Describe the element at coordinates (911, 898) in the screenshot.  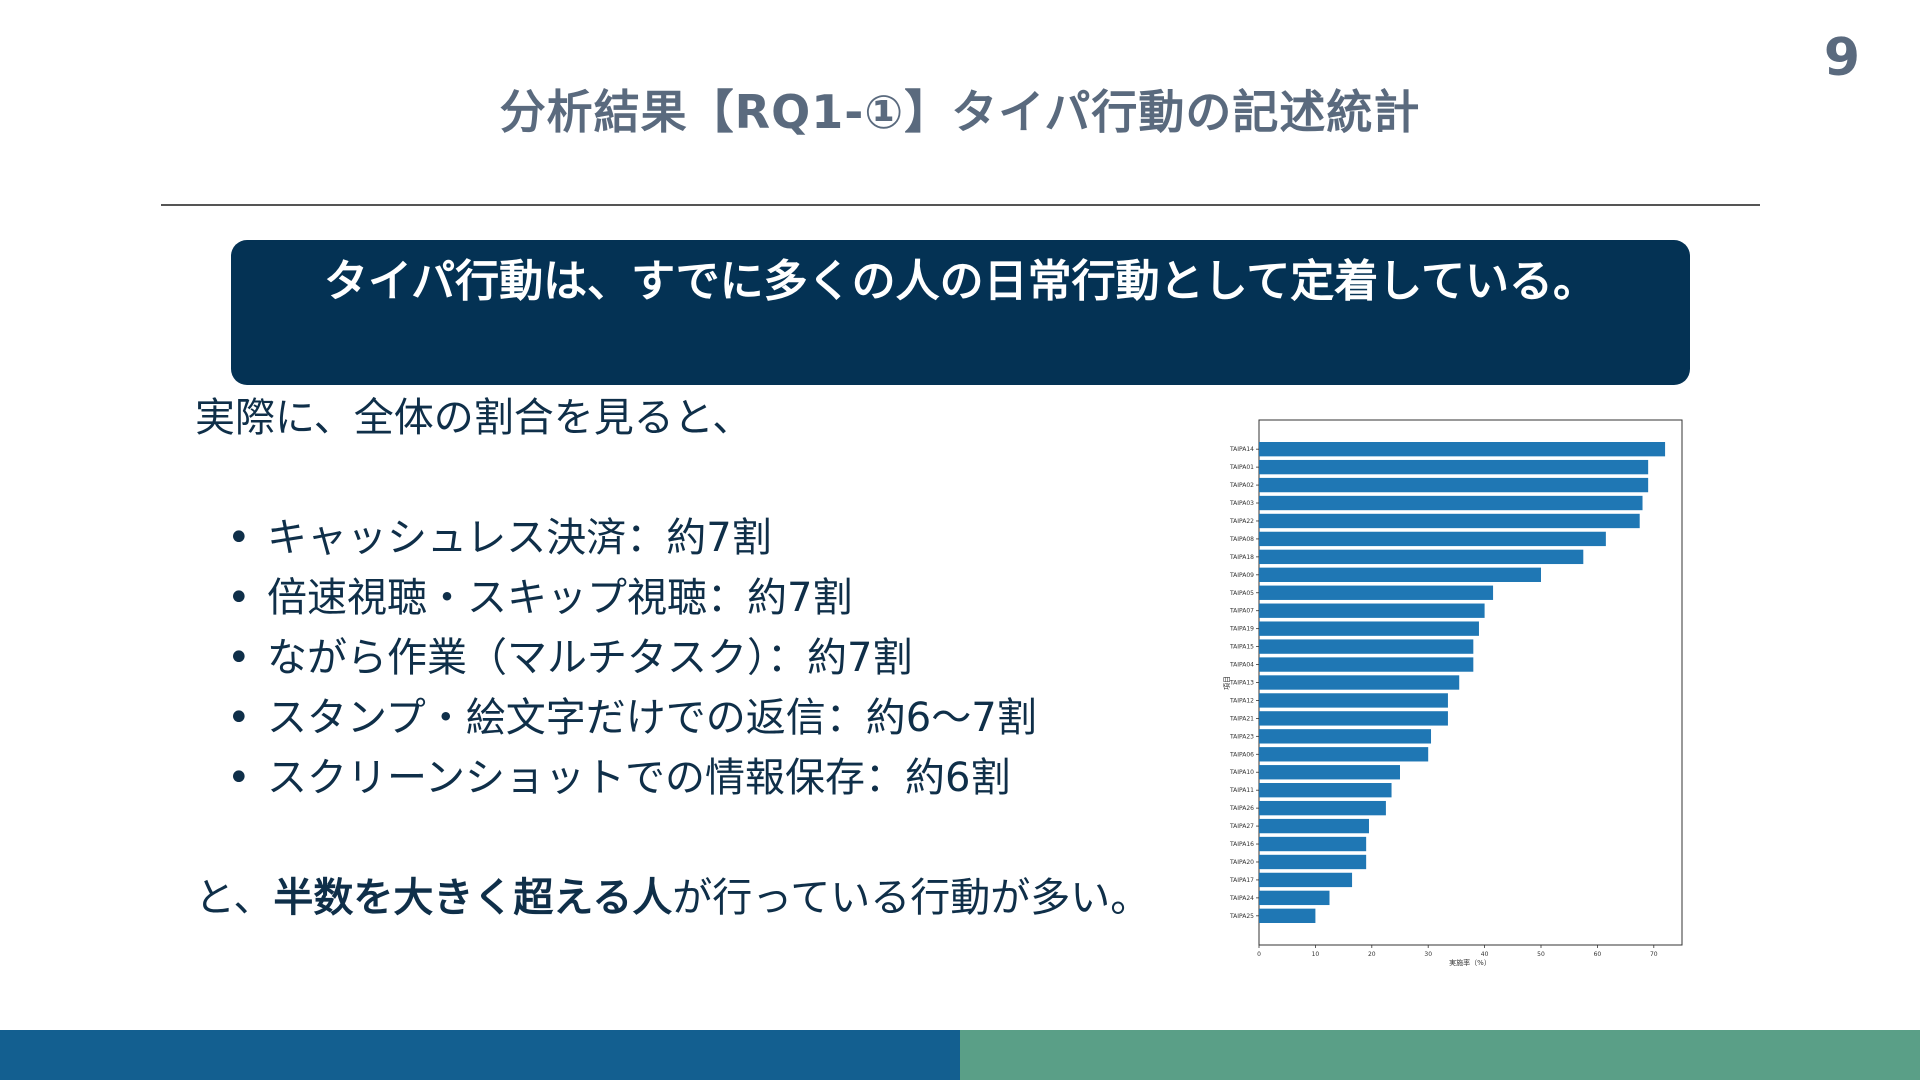
I see `conclusion-suffix: が行っている行動が多い。` at that location.